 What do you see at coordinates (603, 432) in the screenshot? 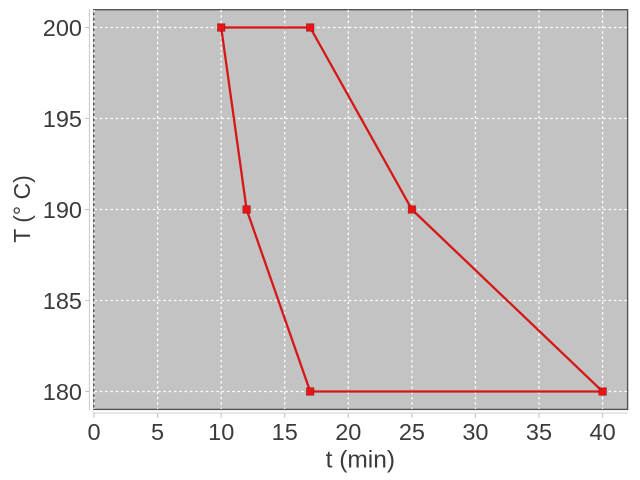
I see `svg-text: 40` at bounding box center [603, 432].